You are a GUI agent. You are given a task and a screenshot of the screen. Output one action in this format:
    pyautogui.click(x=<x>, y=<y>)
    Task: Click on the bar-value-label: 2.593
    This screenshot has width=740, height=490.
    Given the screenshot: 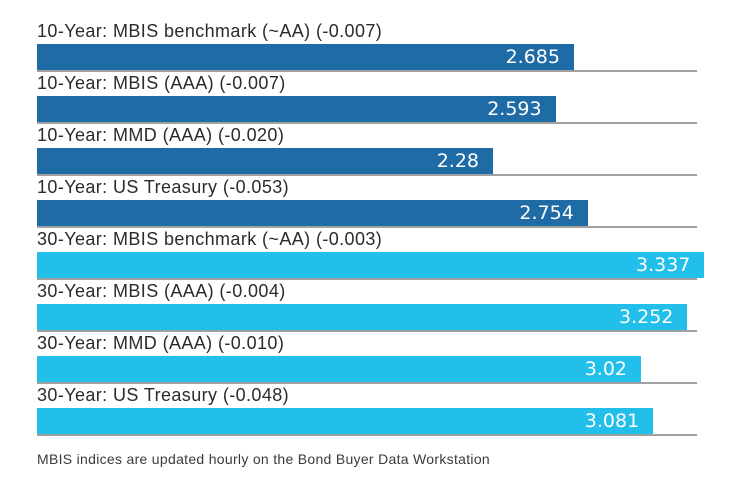 What is the action you would take?
    pyautogui.click(x=514, y=109)
    